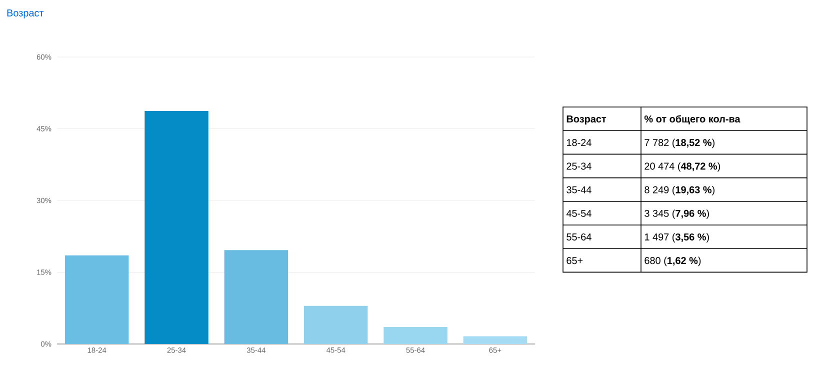  I want to click on chart-title: Возраст, so click(25, 14).